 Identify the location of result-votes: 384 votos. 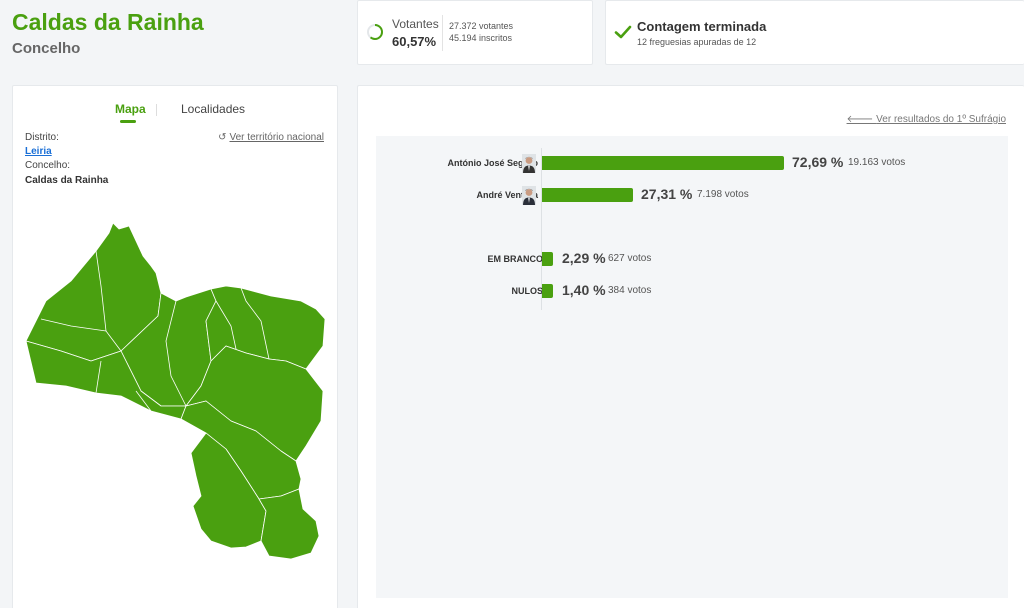
(630, 290).